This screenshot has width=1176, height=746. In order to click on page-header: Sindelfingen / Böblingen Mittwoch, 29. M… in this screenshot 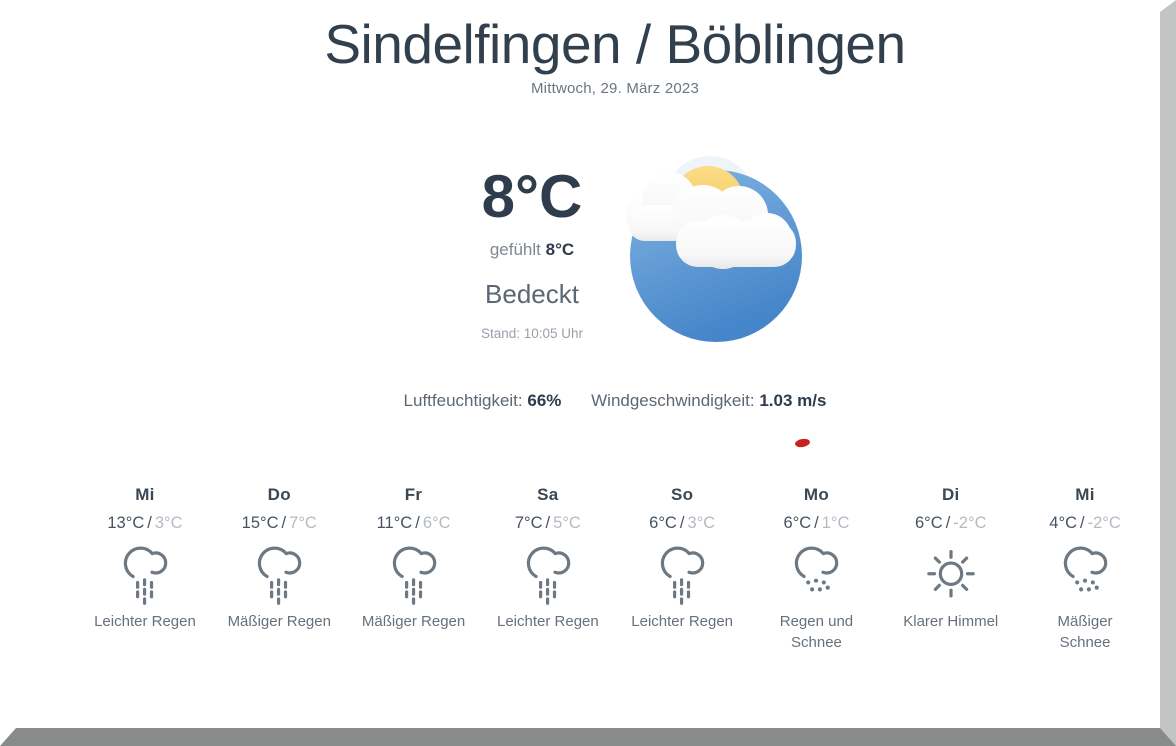, I will do `click(601, 54)`.